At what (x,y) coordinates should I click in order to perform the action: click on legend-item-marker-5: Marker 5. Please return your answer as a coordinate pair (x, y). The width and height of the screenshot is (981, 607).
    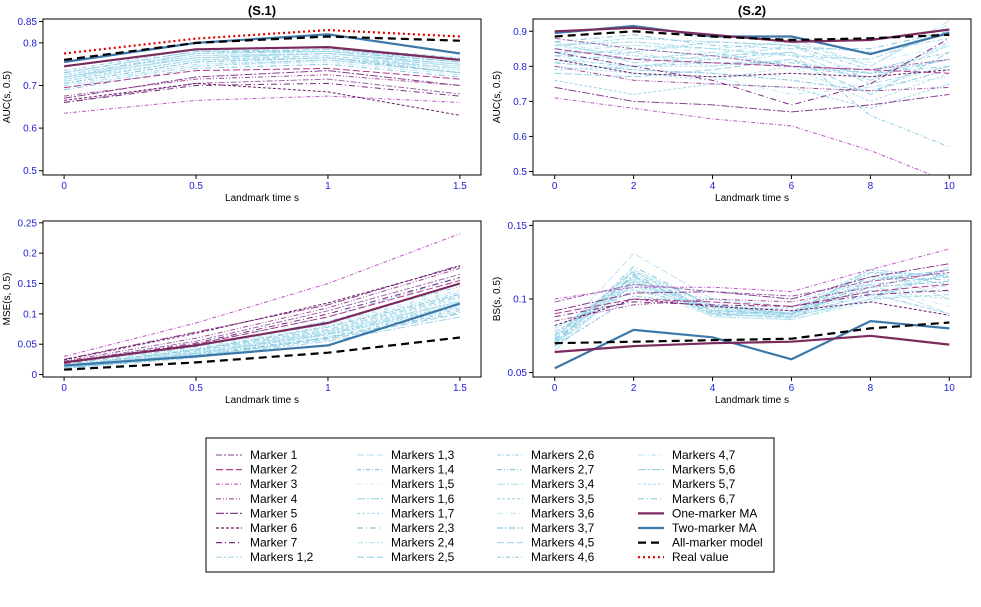
    Looking at the image, I should click on (257, 513).